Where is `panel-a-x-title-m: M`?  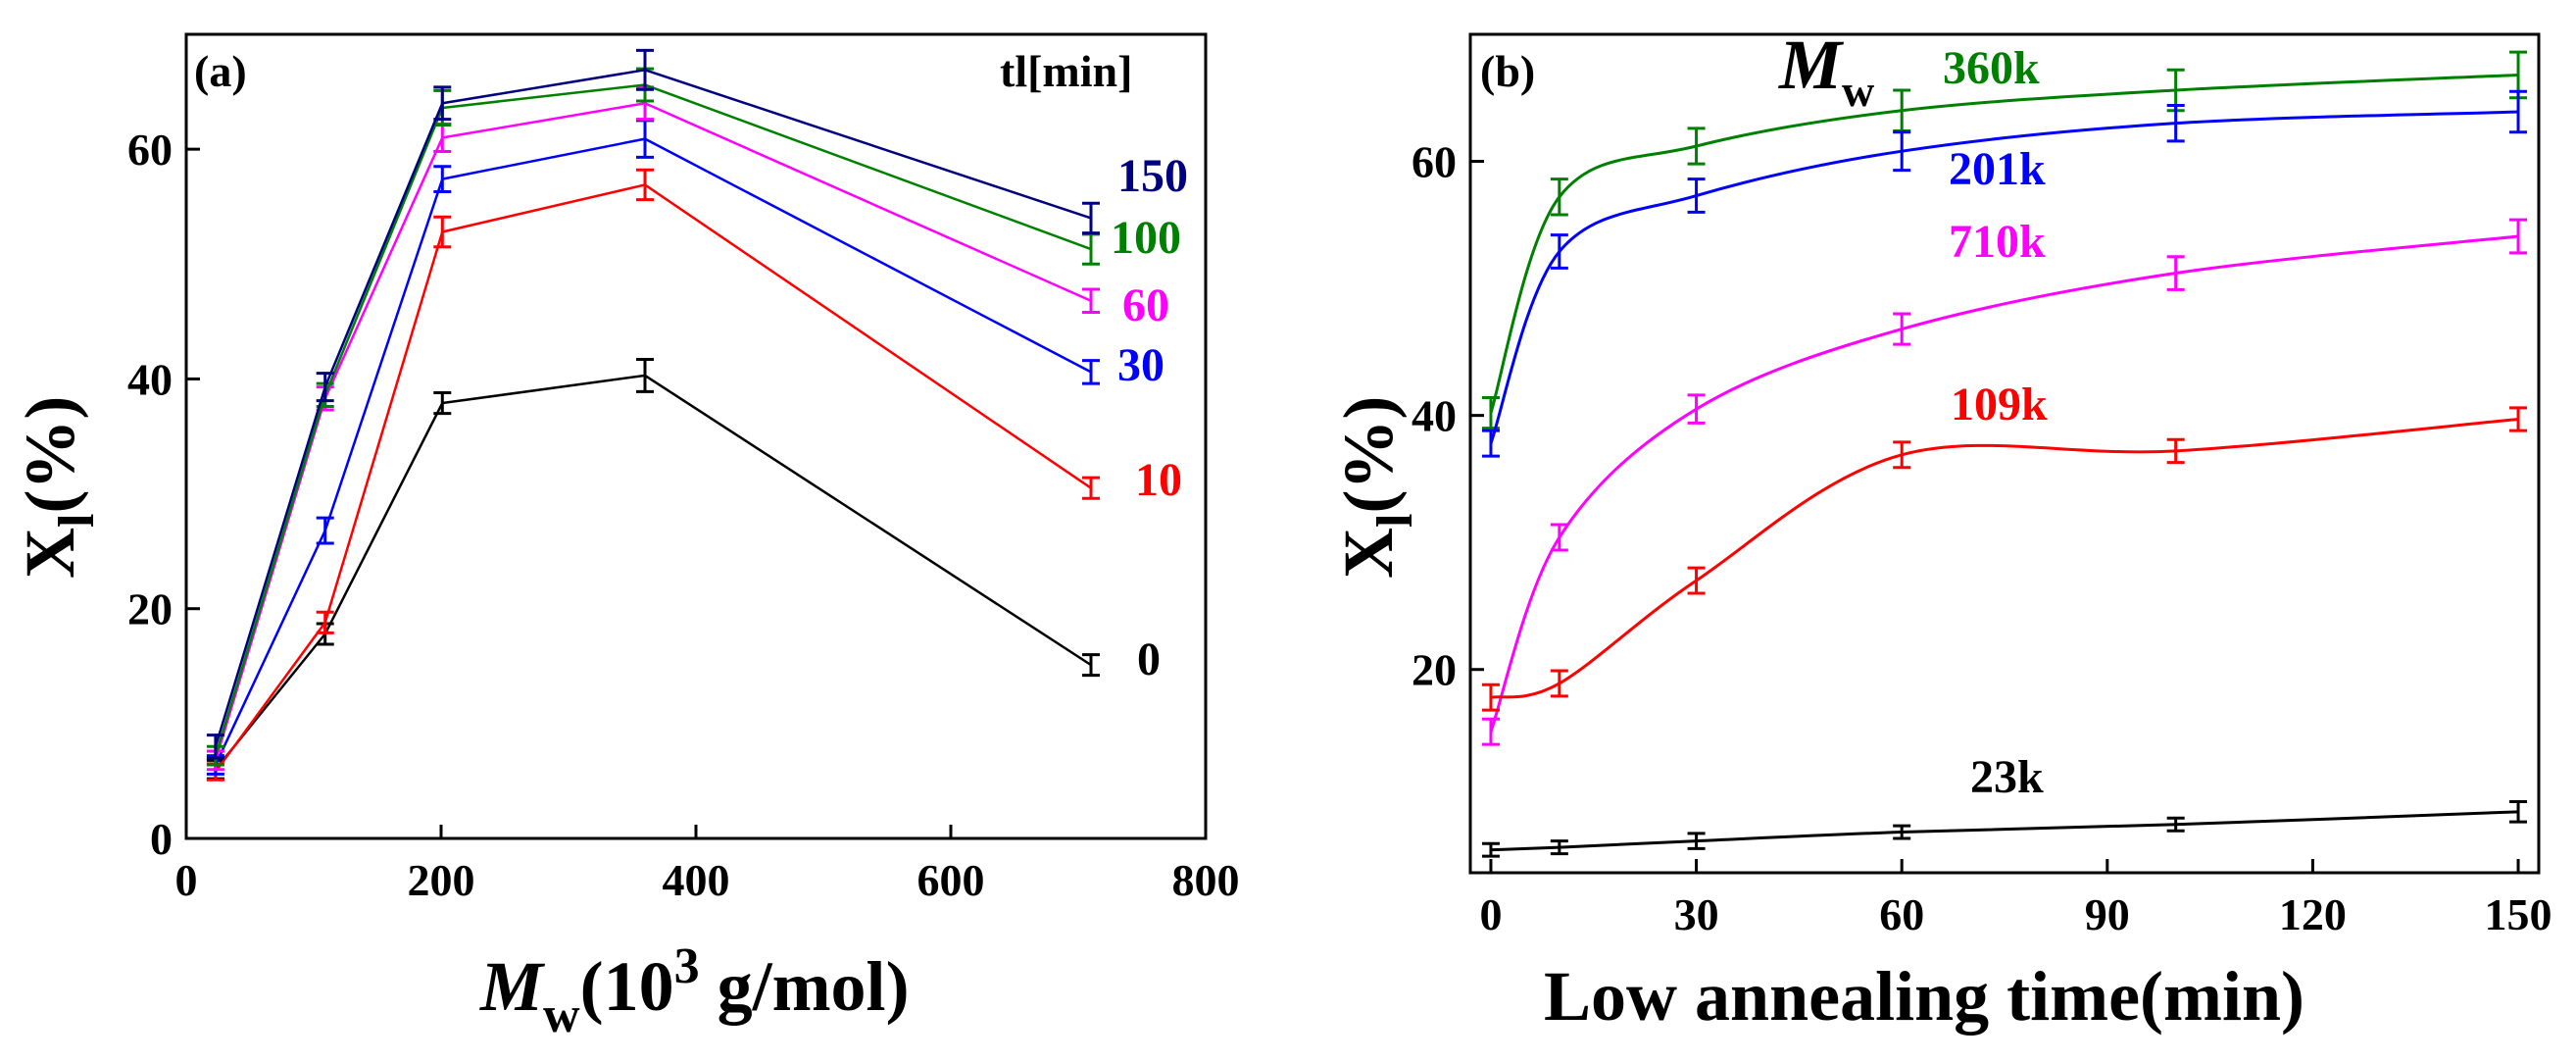 panel-a-x-title-m: M is located at coordinates (512, 986).